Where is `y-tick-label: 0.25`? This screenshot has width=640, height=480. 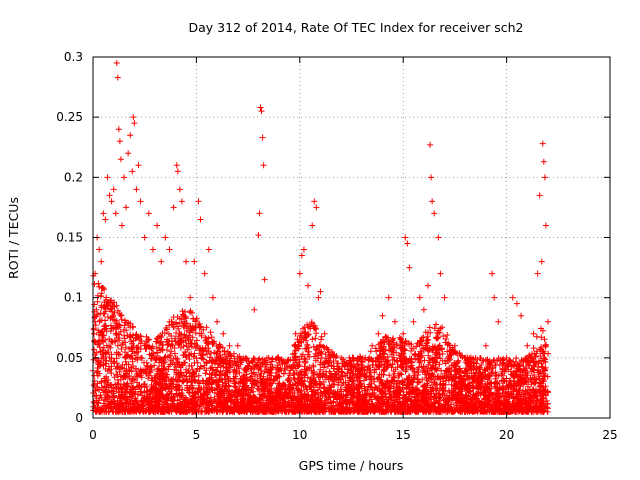
y-tick-label: 0.25 is located at coordinates (69, 117).